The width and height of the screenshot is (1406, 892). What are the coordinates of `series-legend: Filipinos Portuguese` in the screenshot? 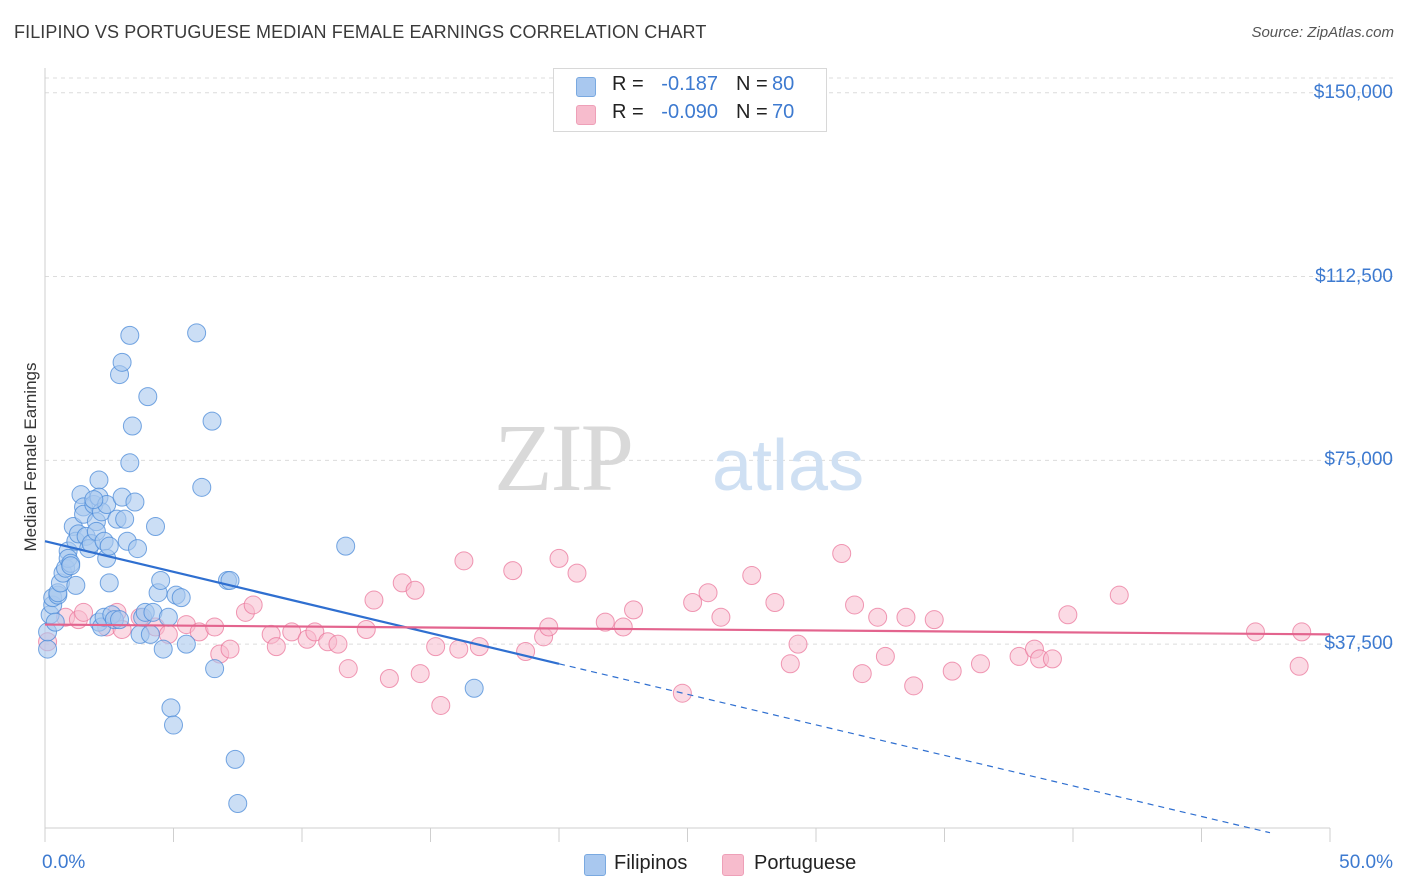 It's located at (703, 865).